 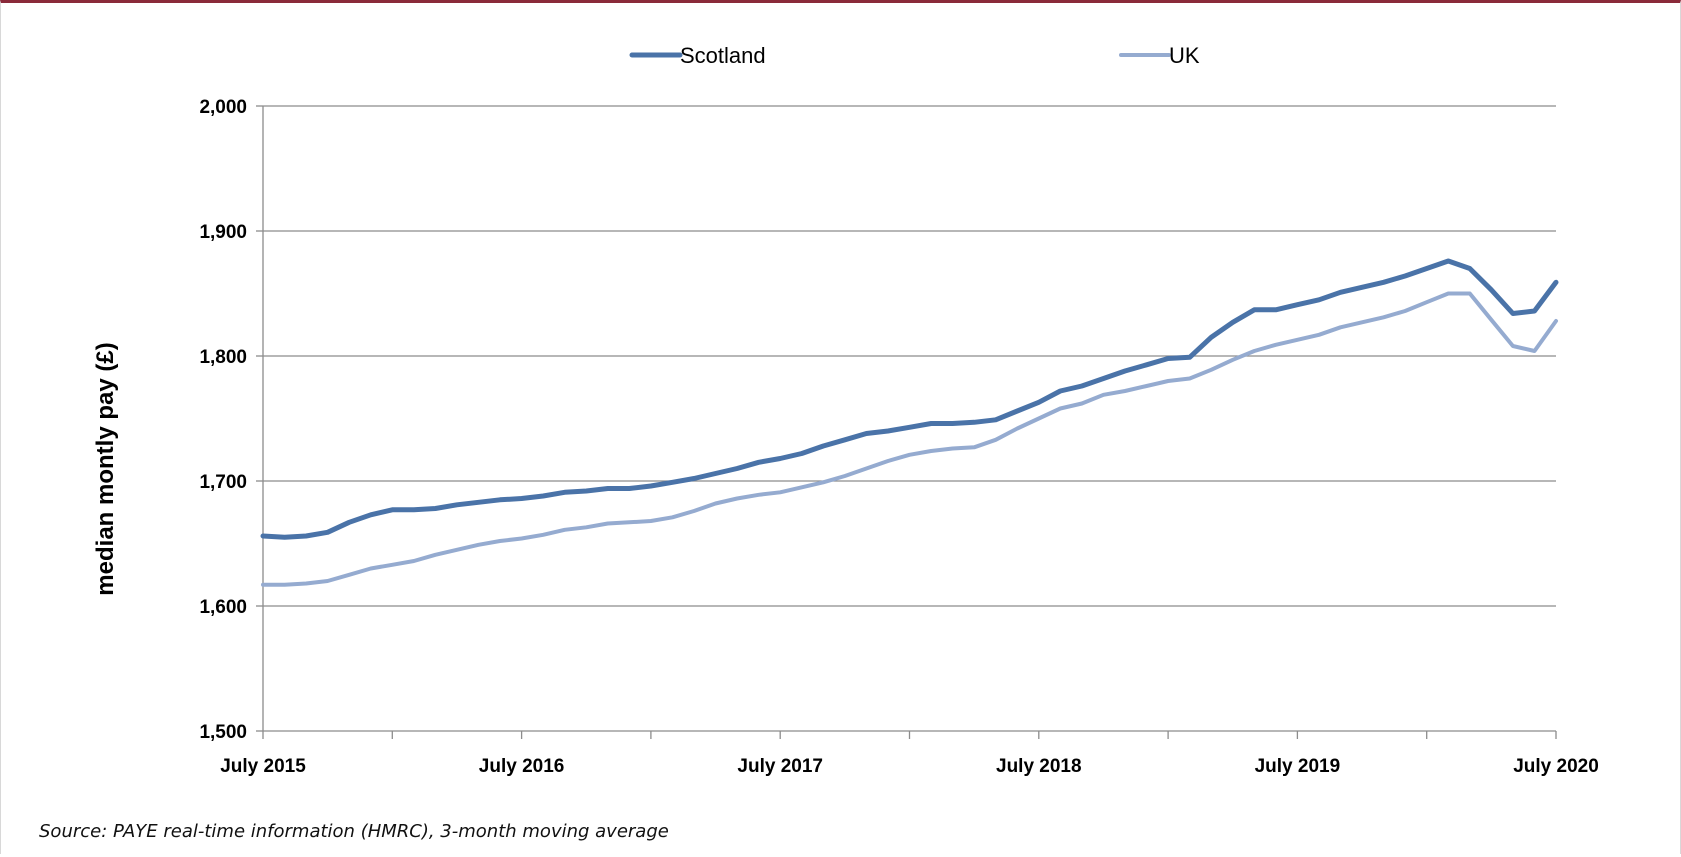 What do you see at coordinates (223, 420) in the screenshot?
I see `y-tick-labels: 1,500 1,600 1,700 1,800 1,900 2,000` at bounding box center [223, 420].